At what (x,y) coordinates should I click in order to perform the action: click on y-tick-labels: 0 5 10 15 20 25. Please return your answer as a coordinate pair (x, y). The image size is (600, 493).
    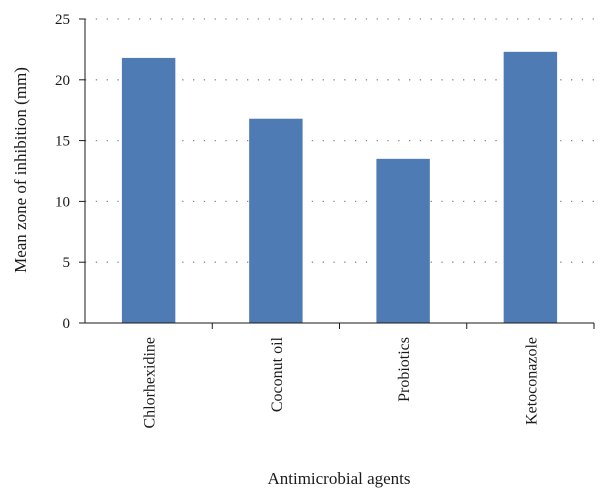
    Looking at the image, I should click on (70, 172).